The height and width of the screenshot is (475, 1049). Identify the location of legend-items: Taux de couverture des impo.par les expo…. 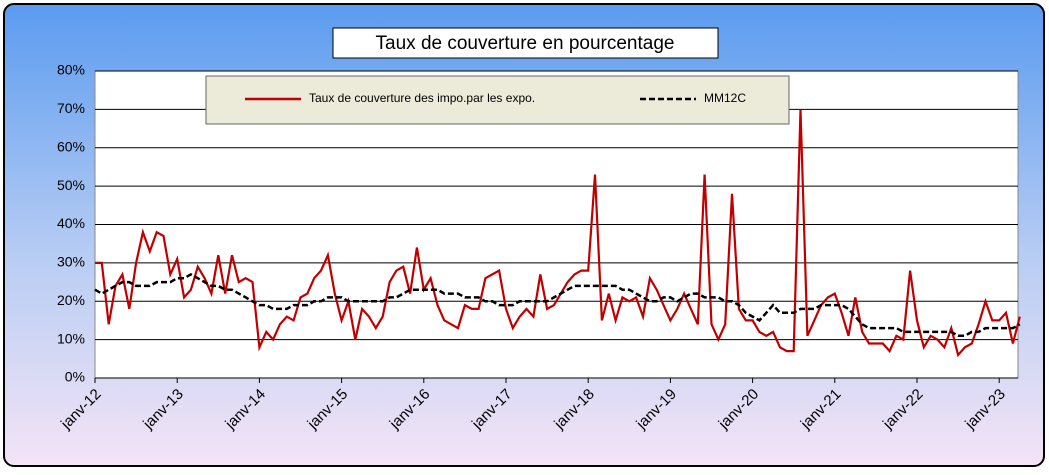
(495, 98).